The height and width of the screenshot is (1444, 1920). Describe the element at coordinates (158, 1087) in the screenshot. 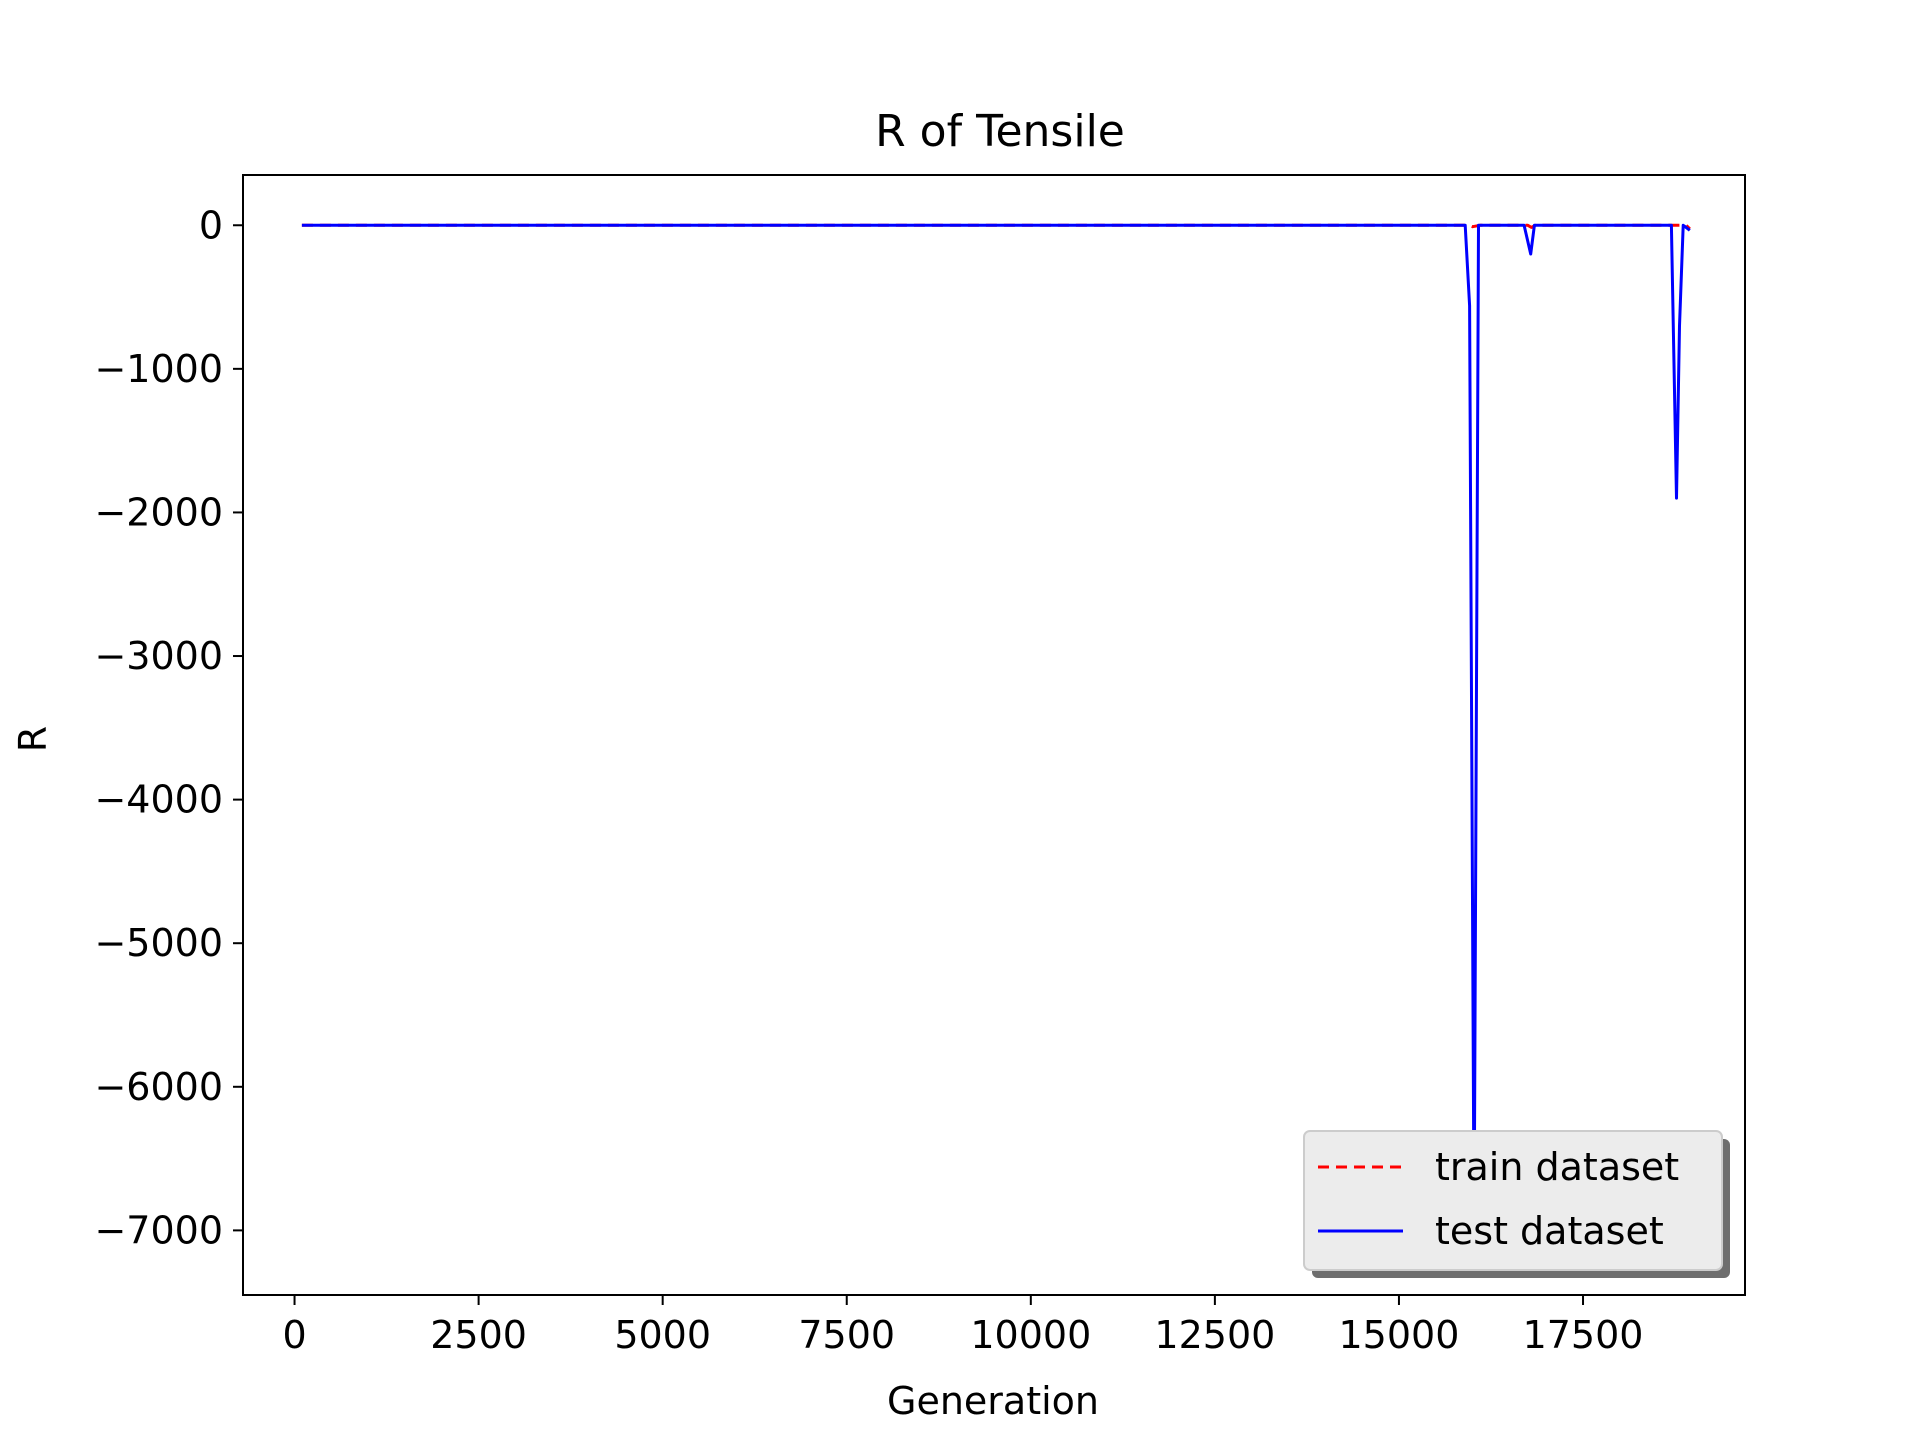

I see `y-tick-label: −6000` at that location.